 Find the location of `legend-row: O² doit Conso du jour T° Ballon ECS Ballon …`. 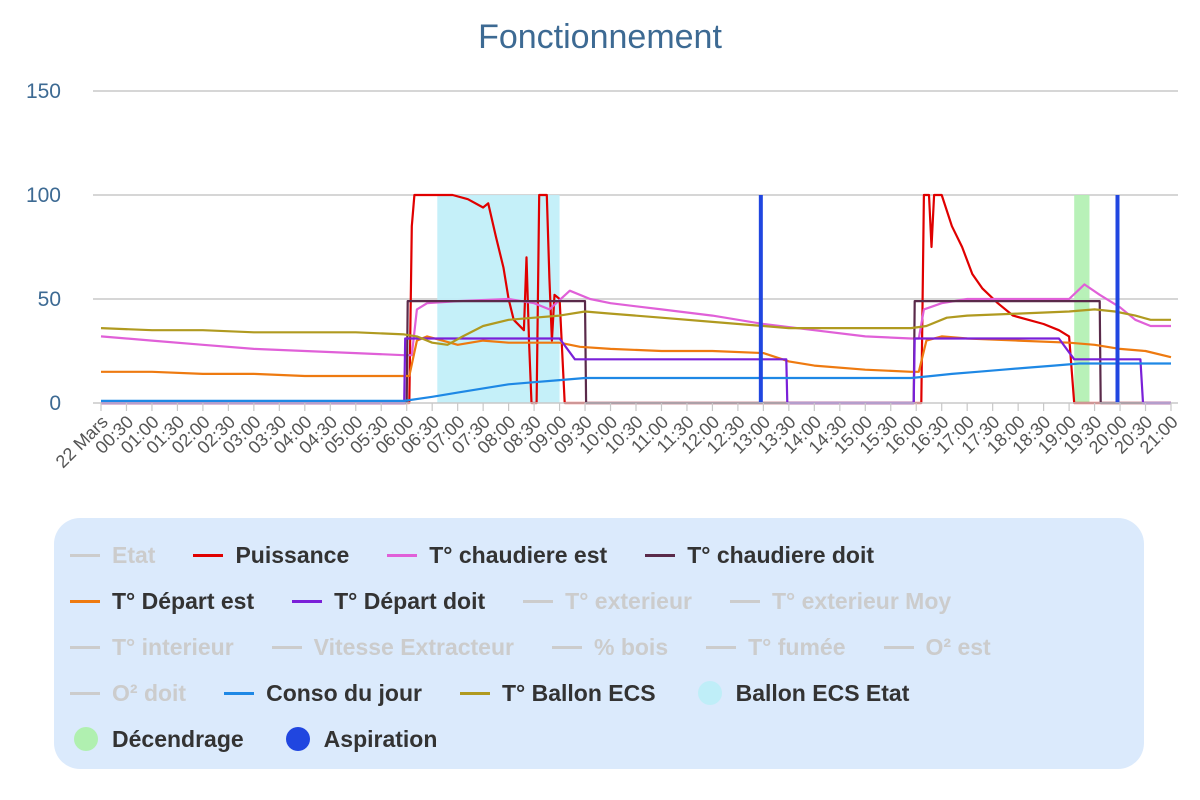

legend-row: O² doit Conso du jour T° Ballon ECS Ballon … is located at coordinates (607, 693).